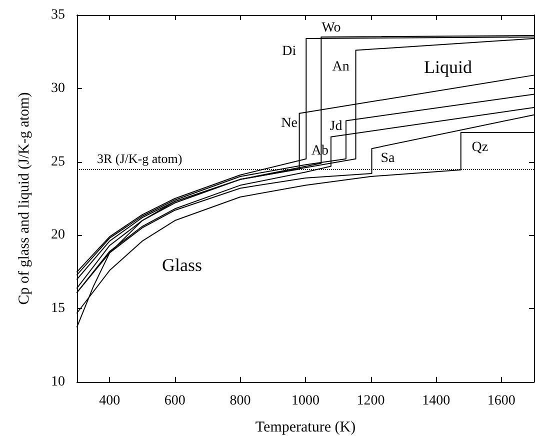 The height and width of the screenshot is (446, 535). Describe the element at coordinates (289, 51) in the screenshot. I see `series-label: Di` at that location.